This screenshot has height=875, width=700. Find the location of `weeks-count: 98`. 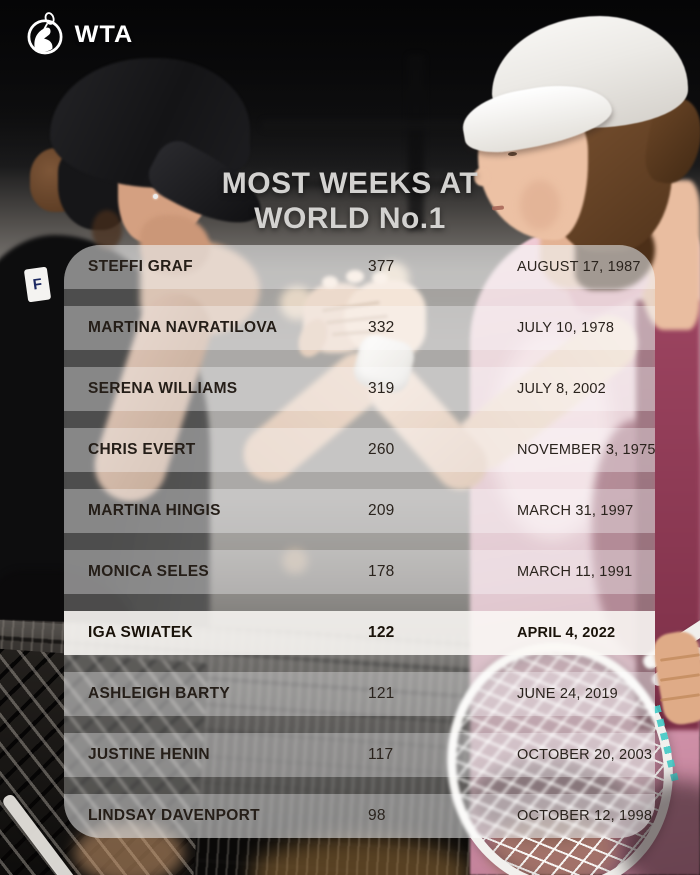

weeks-count: 98 is located at coordinates (377, 816).